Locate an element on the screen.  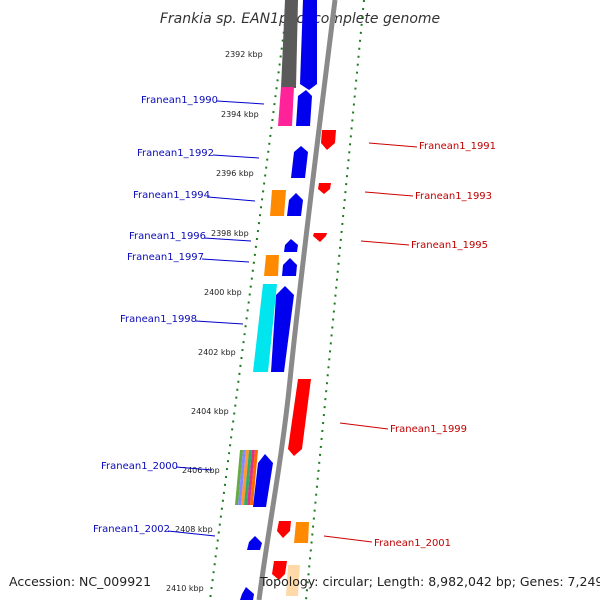
accession-label: Accession: NC_009921 is located at coordinates (80, 581).